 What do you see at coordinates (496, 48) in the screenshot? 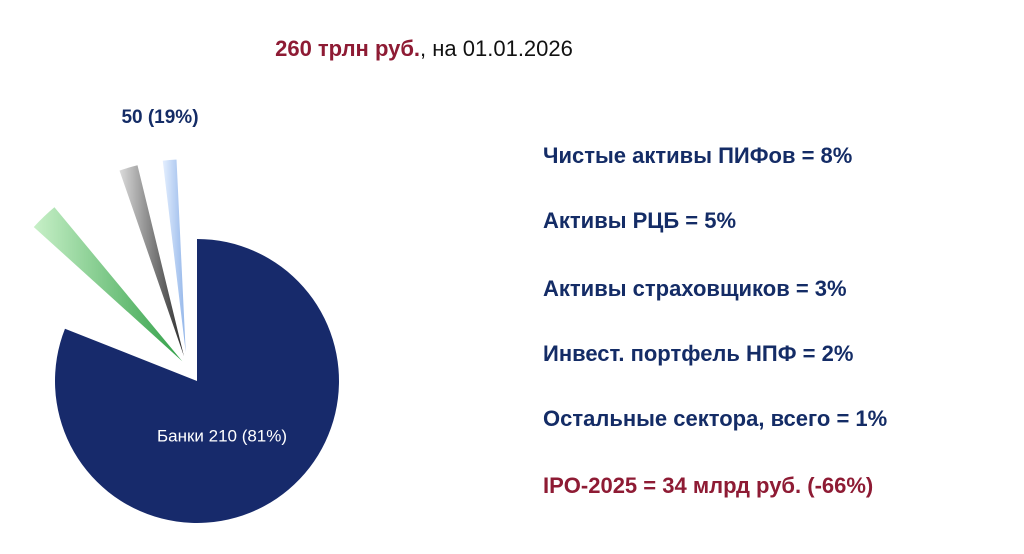
I see `title-rest: , на 01.01.2026` at bounding box center [496, 48].